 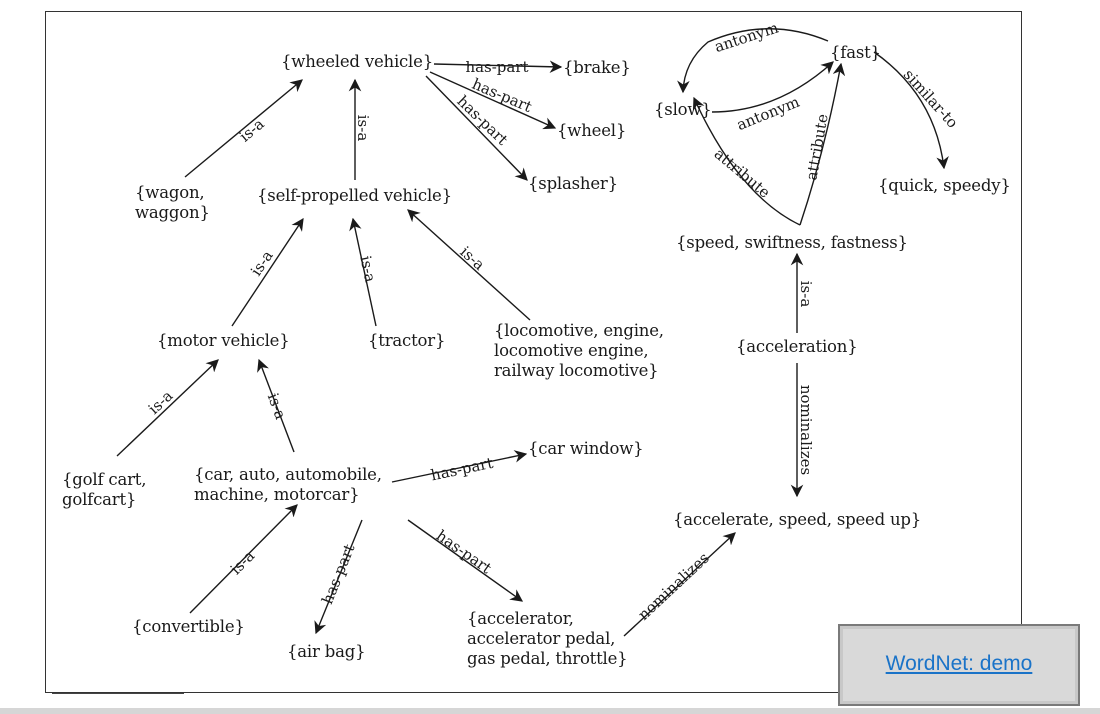 I want to click on demo-link-box: WordNet: demo, so click(x=959, y=665).